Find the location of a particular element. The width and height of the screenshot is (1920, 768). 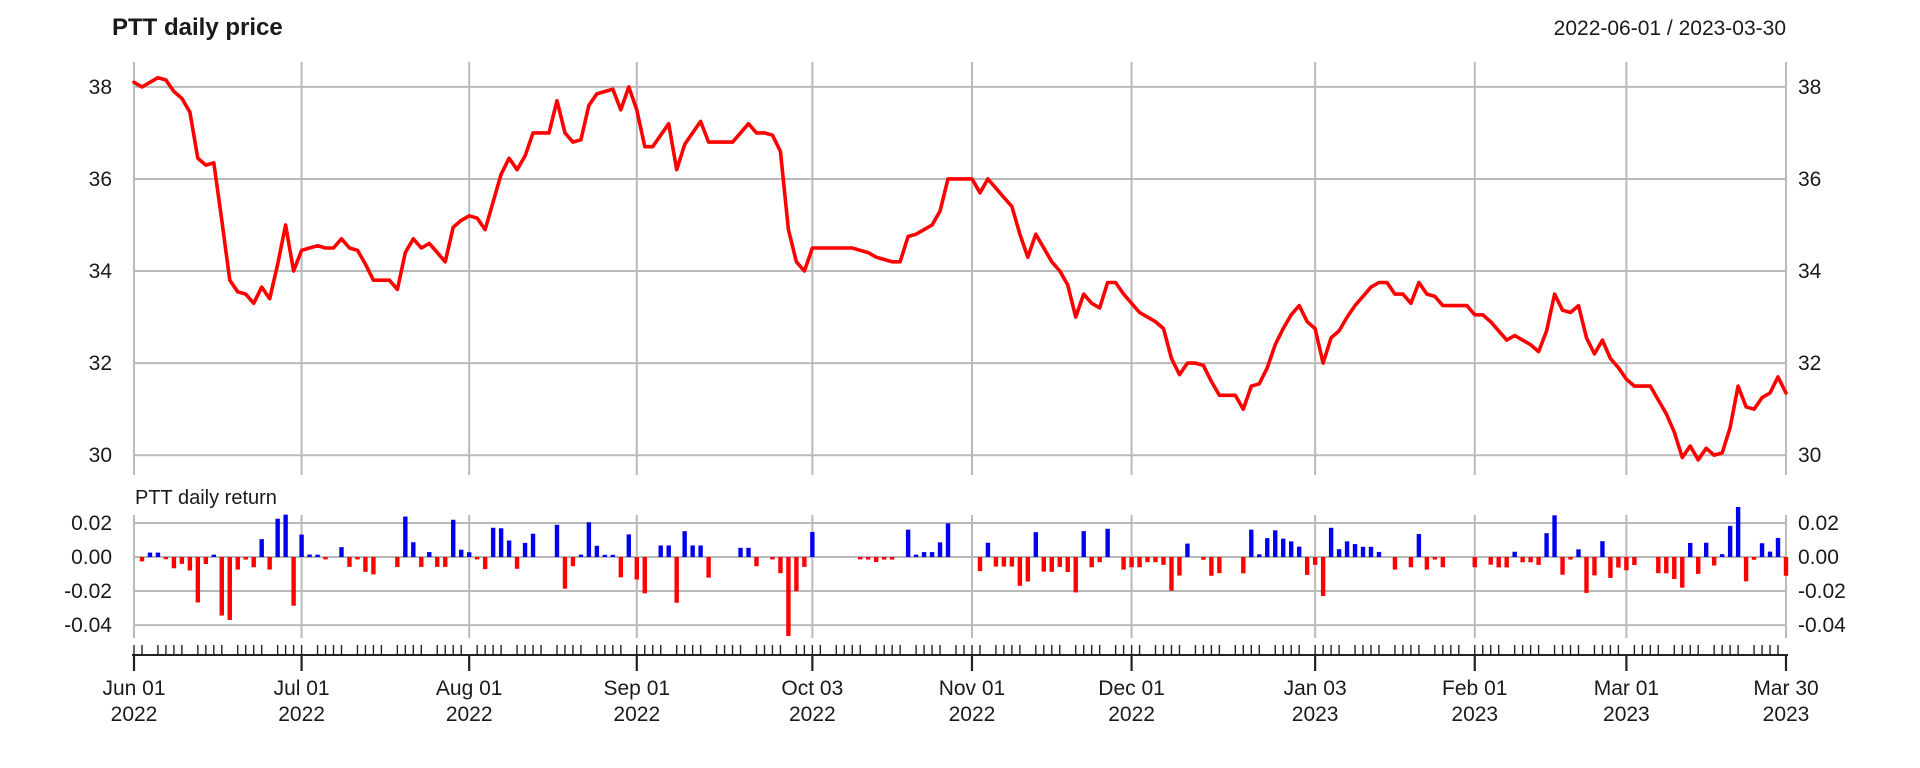

price-ytick-right: 38 is located at coordinates (1809, 87).